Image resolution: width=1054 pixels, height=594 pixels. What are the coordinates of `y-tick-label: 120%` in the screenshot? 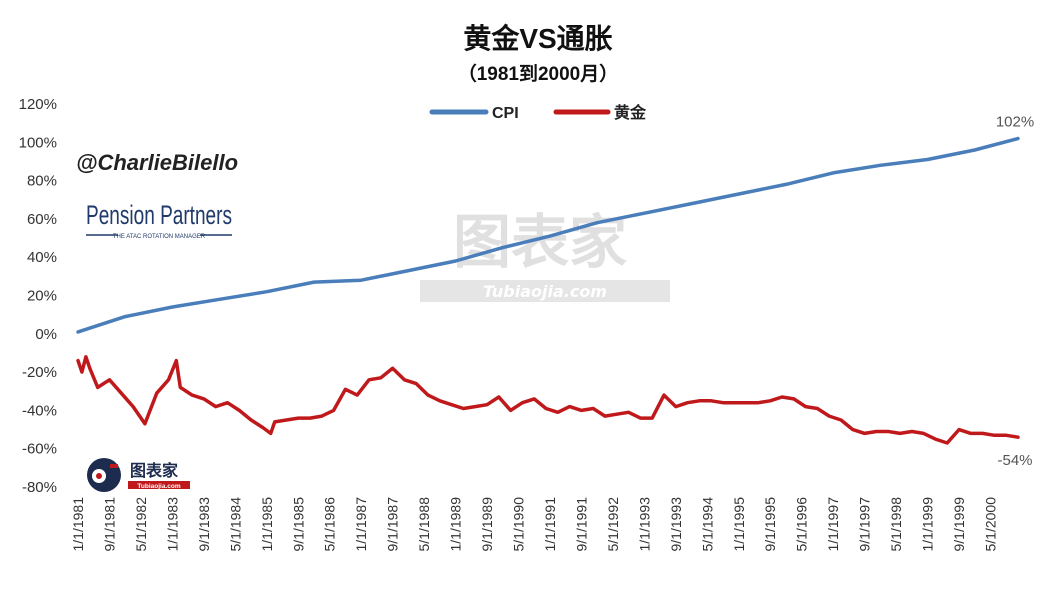 It's located at (38, 104).